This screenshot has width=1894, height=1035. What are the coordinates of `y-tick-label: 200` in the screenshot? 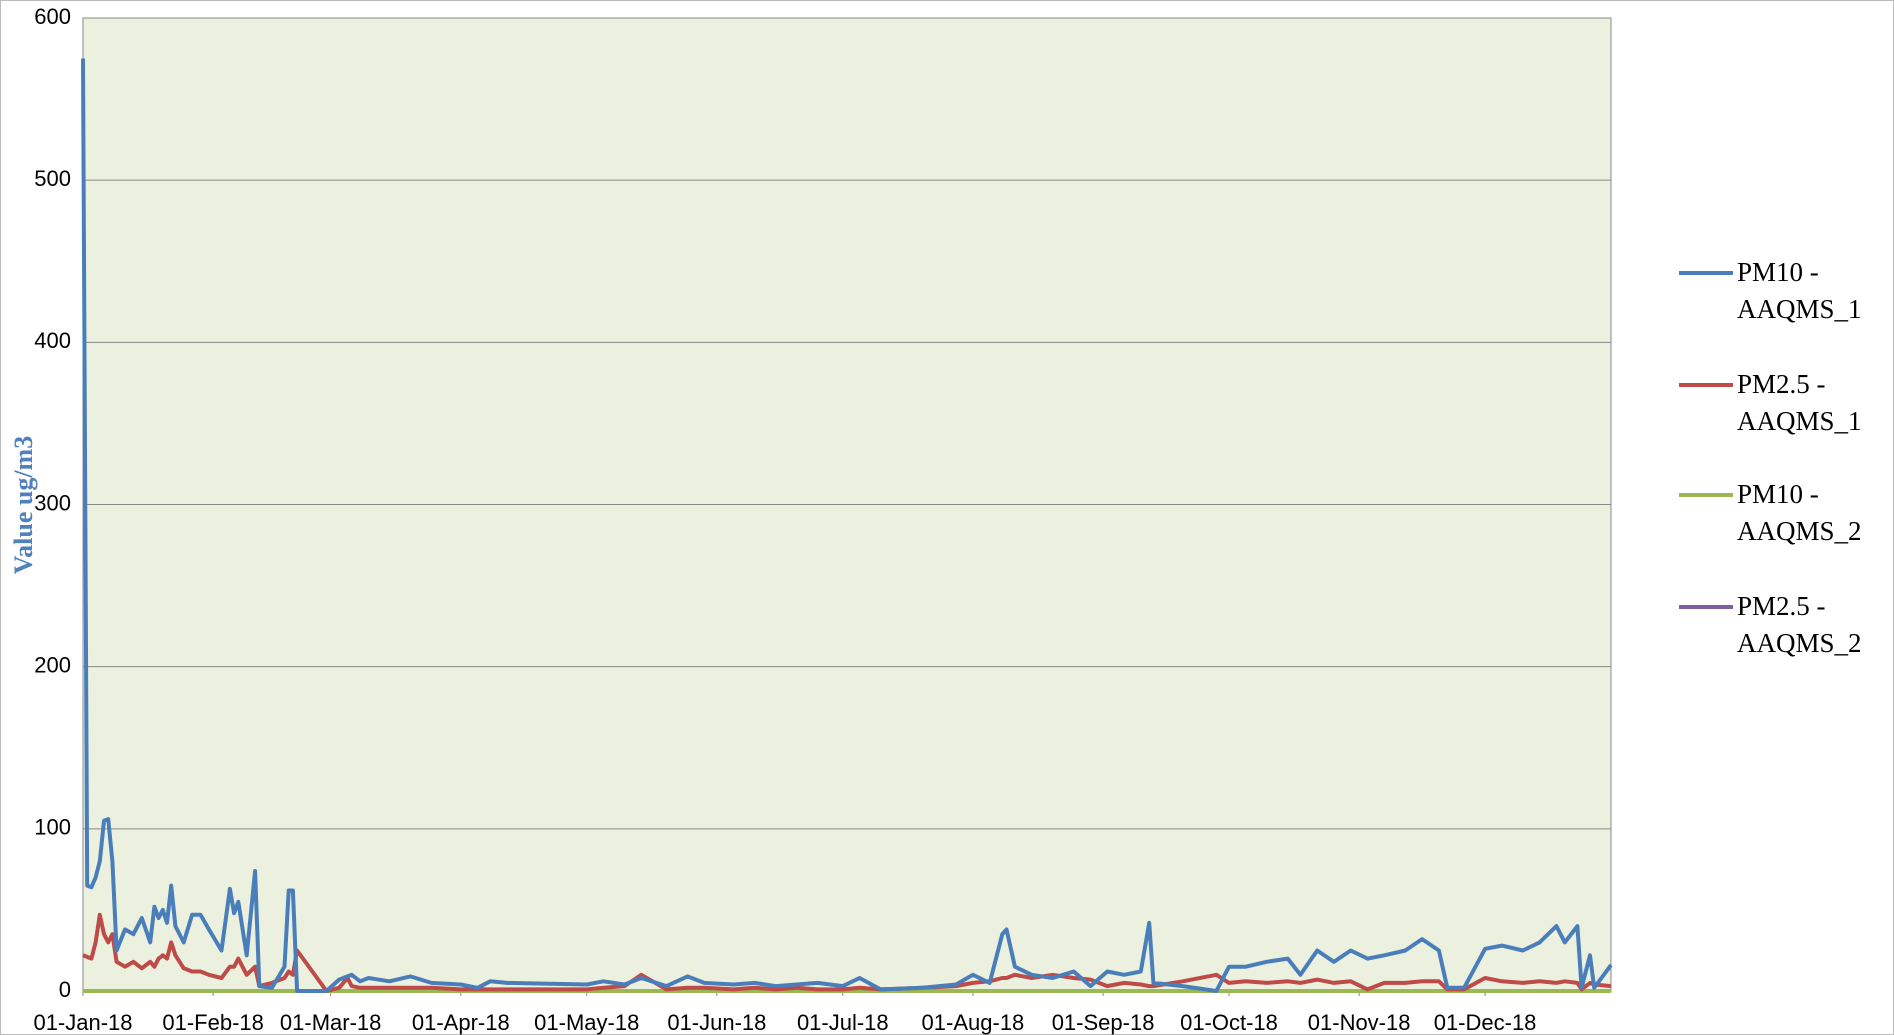 It's located at (52, 664).